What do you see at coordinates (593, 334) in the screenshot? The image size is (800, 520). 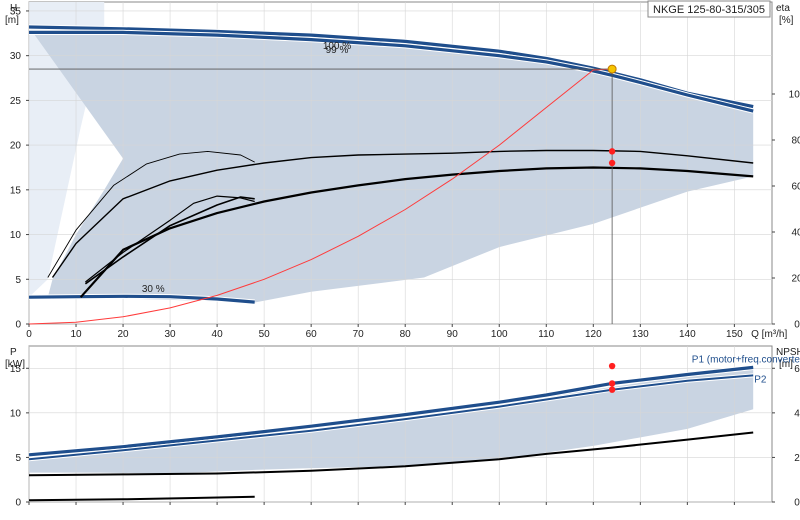 I see `x-tick-label: 120` at bounding box center [593, 334].